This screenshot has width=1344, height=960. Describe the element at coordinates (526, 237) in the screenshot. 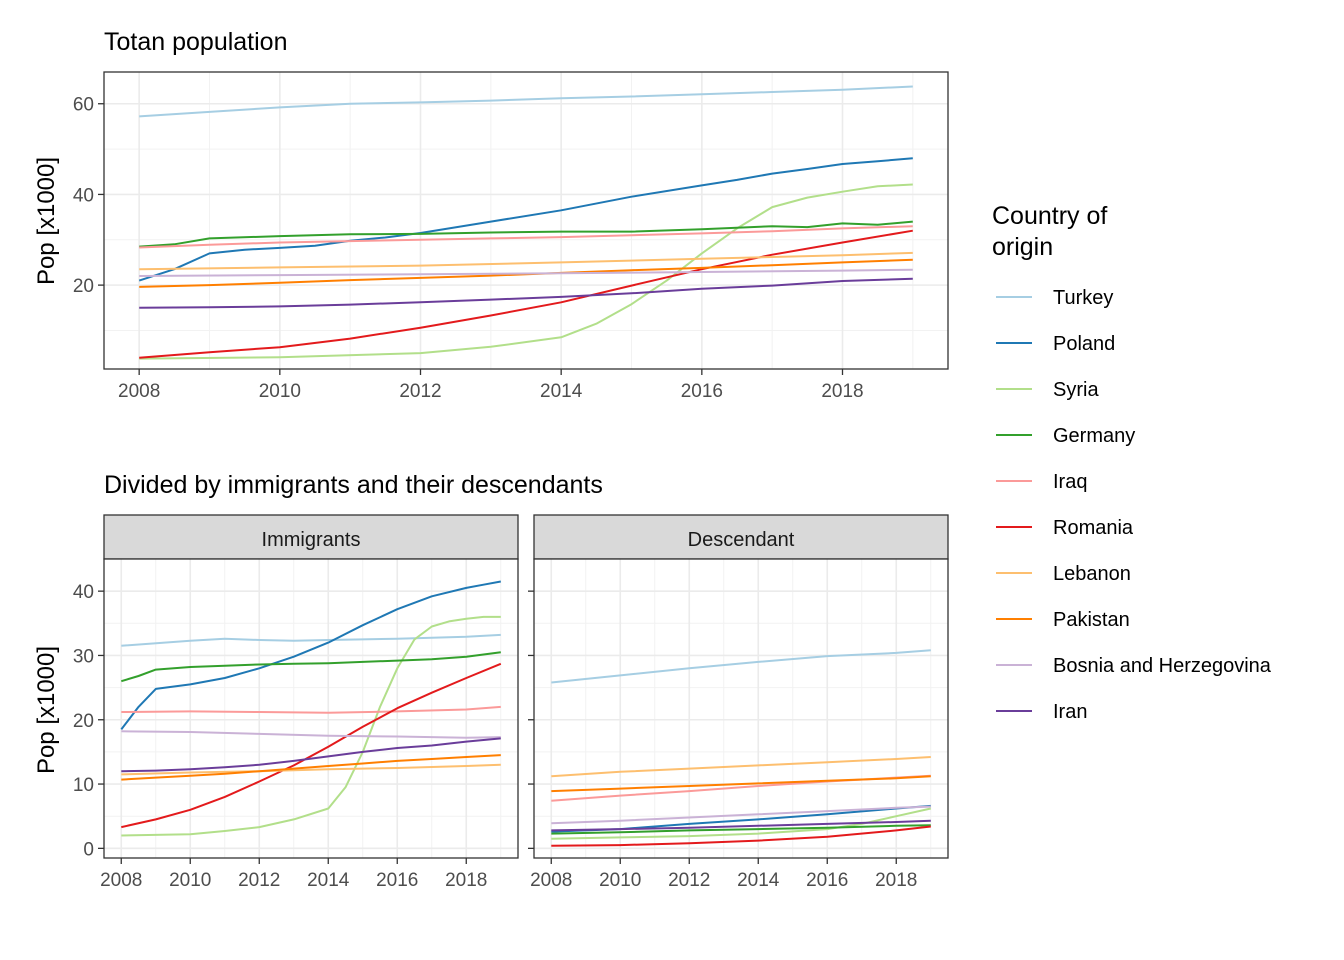

I see `series-line-iraq-total` at that location.